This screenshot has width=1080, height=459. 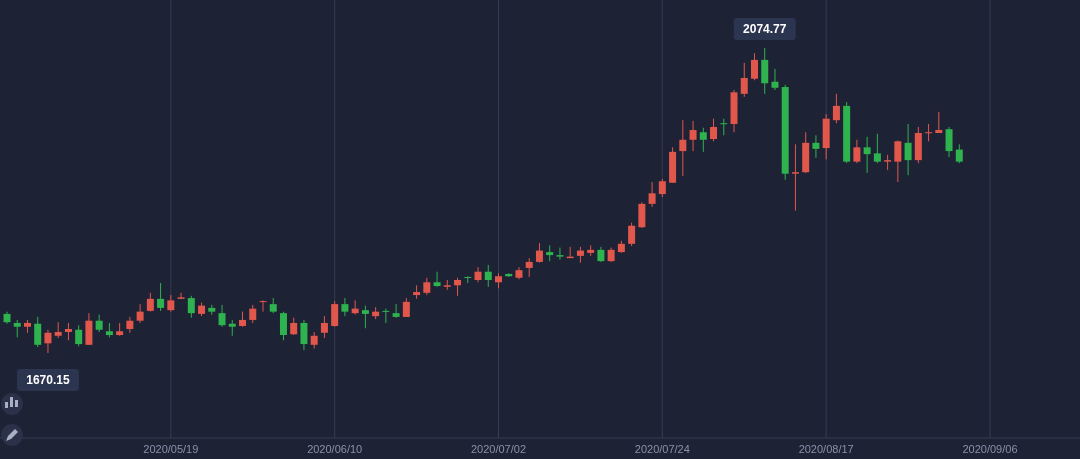 What do you see at coordinates (171, 449) in the screenshot?
I see `x-tick-label: 2020/05/19` at bounding box center [171, 449].